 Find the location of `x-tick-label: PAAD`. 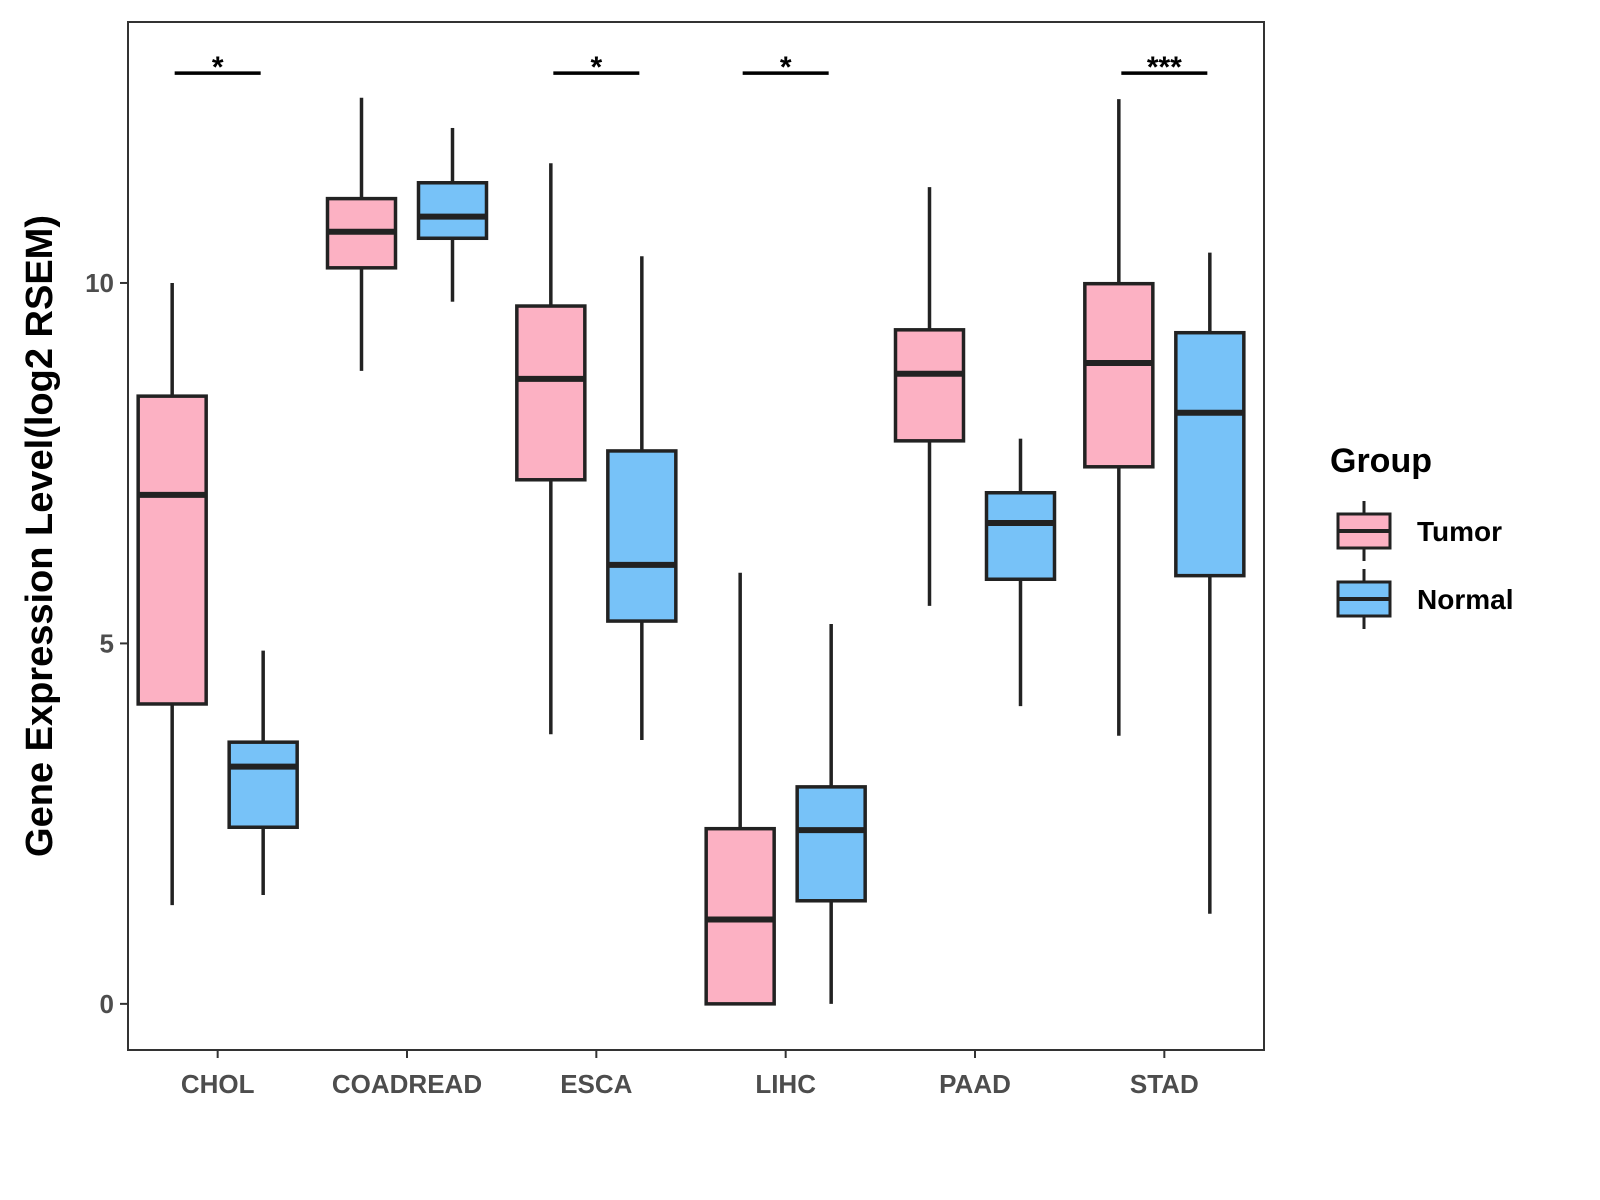

x-tick-label: PAAD is located at coordinates (975, 1084).